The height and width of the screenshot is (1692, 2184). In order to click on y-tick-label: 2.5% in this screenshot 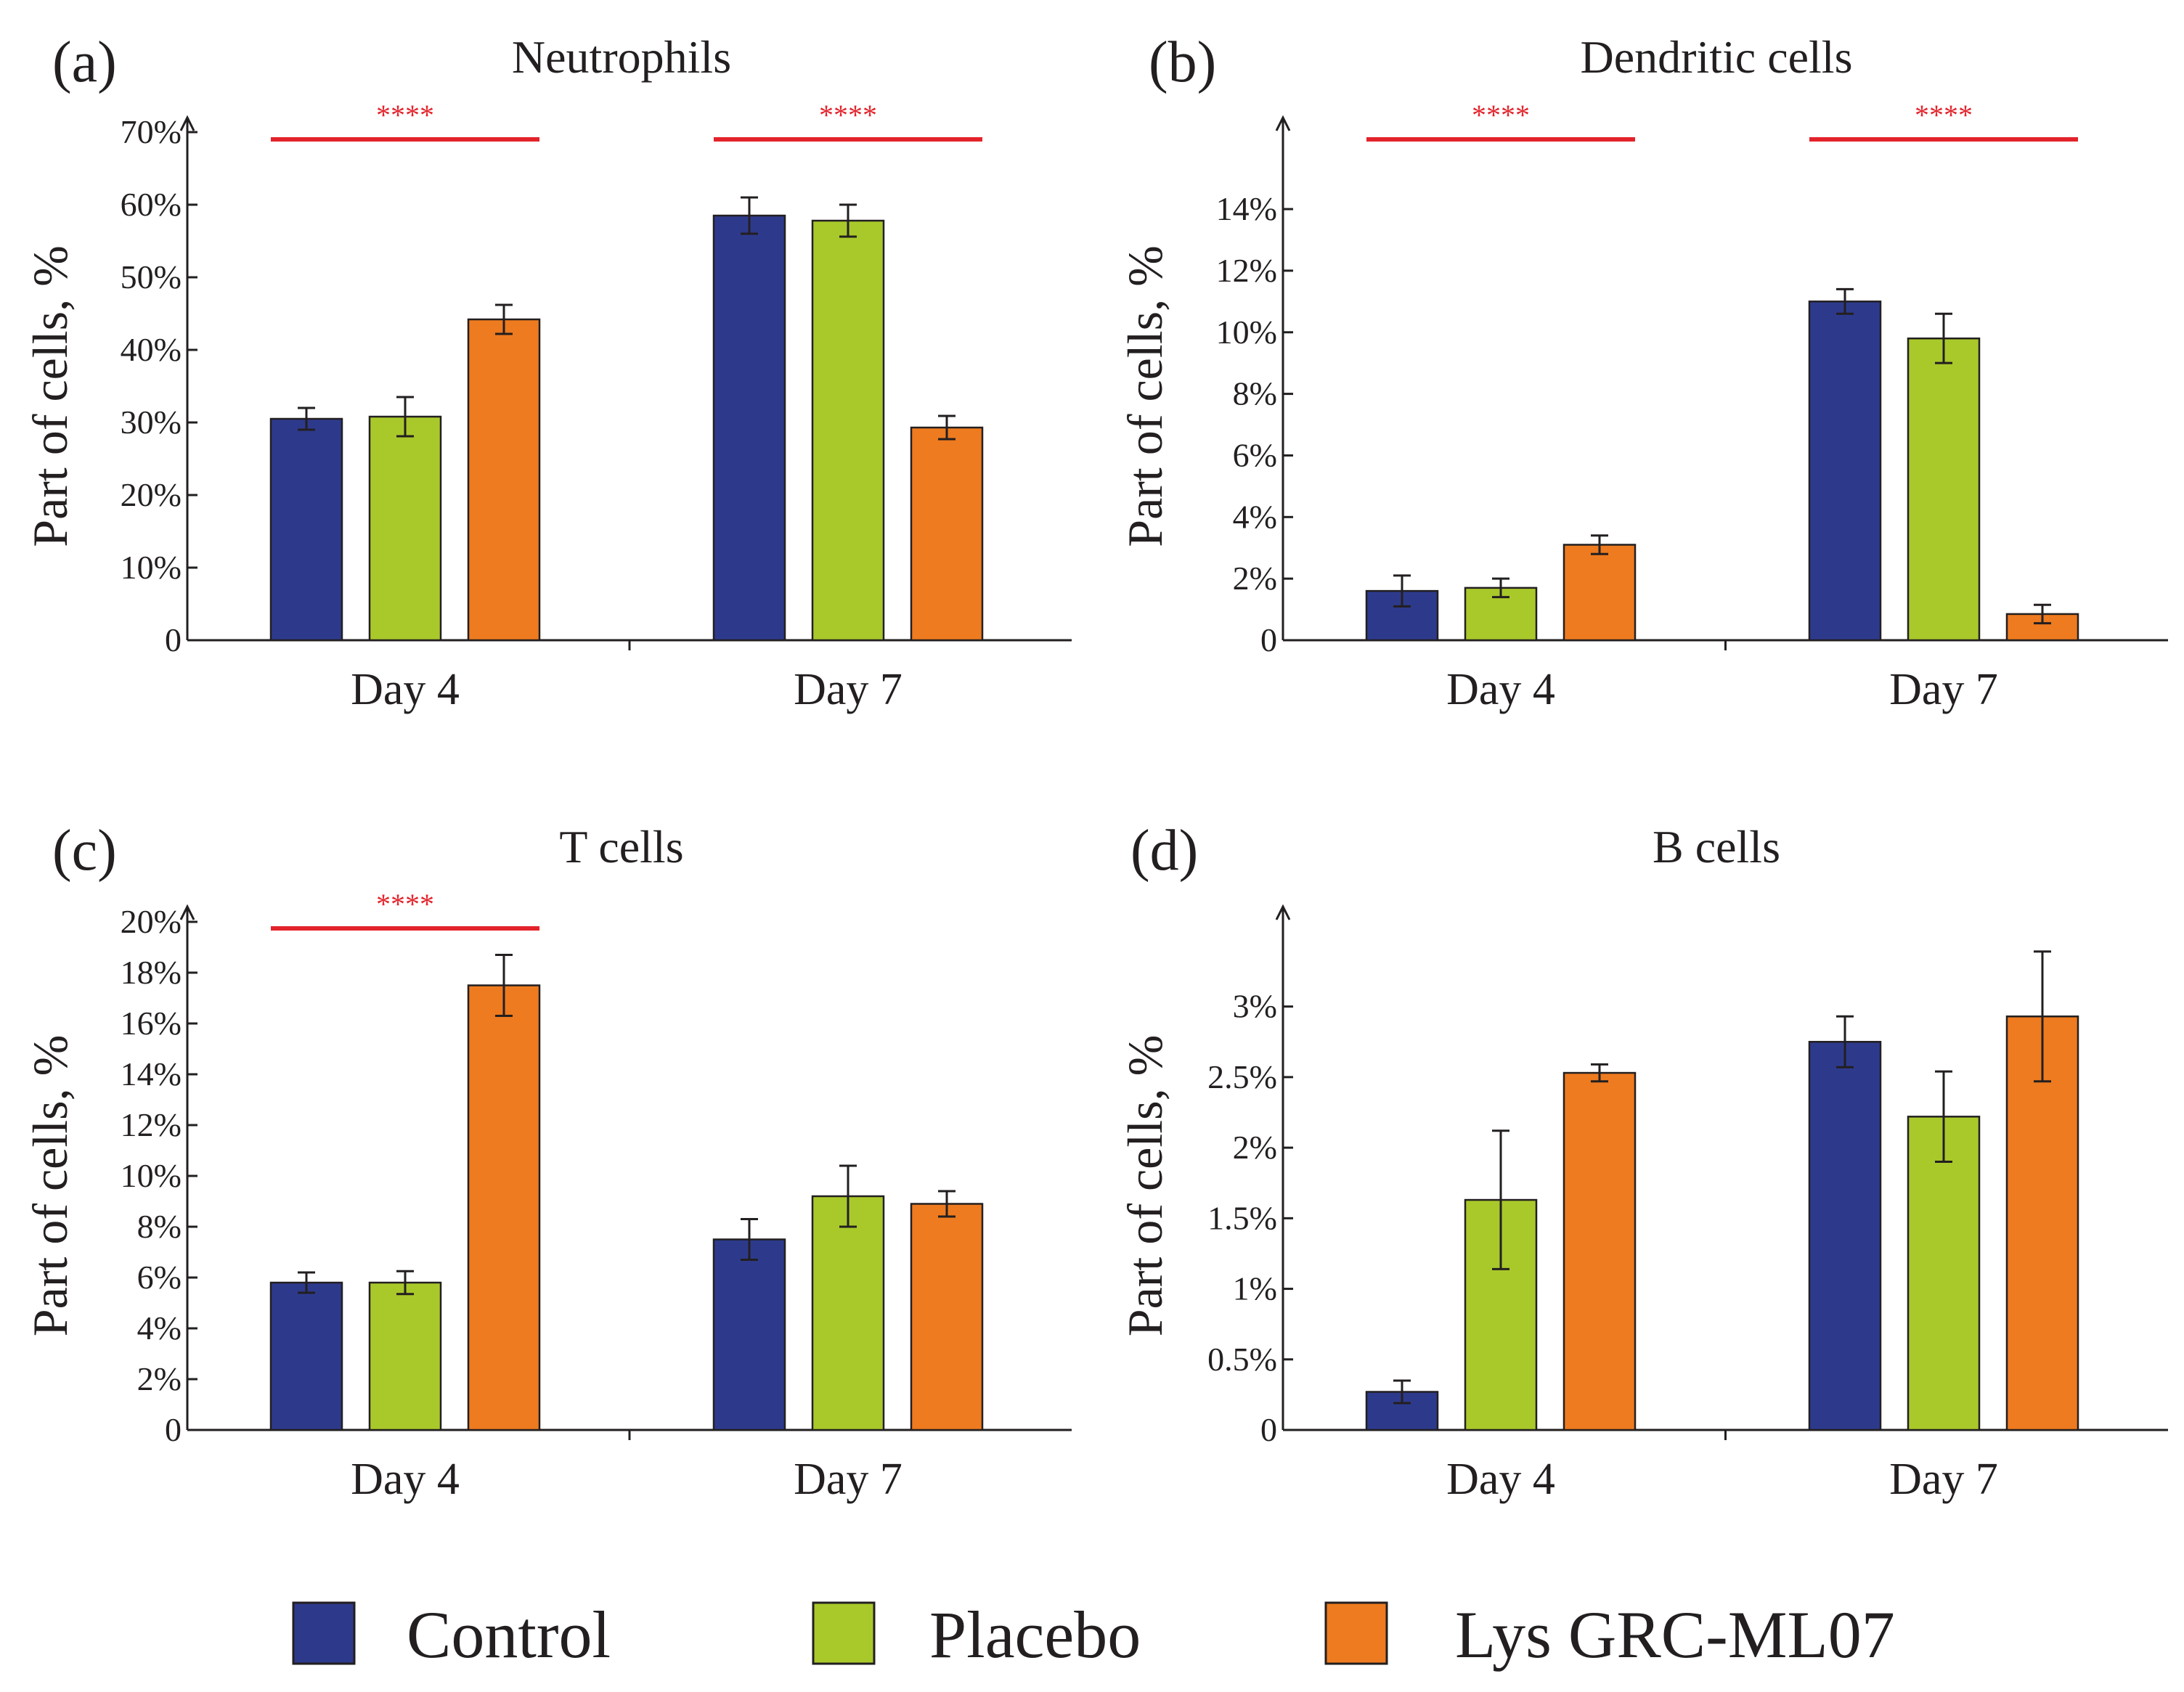, I will do `click(1242, 1076)`.